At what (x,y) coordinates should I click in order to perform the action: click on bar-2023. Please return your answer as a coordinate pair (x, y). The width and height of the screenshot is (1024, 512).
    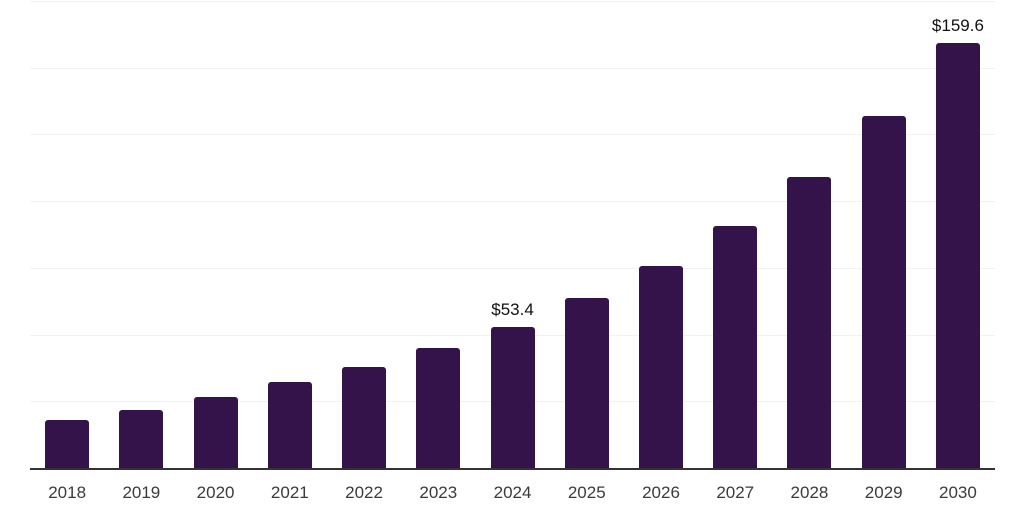
    Looking at the image, I should click on (438, 408).